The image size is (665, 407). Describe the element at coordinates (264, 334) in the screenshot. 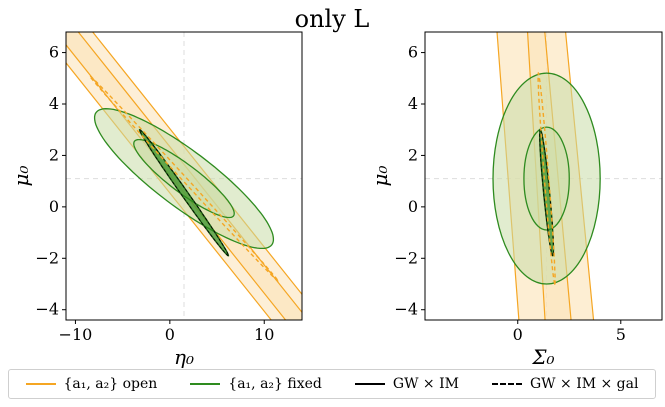

I see `x-tick-label: 10` at that location.